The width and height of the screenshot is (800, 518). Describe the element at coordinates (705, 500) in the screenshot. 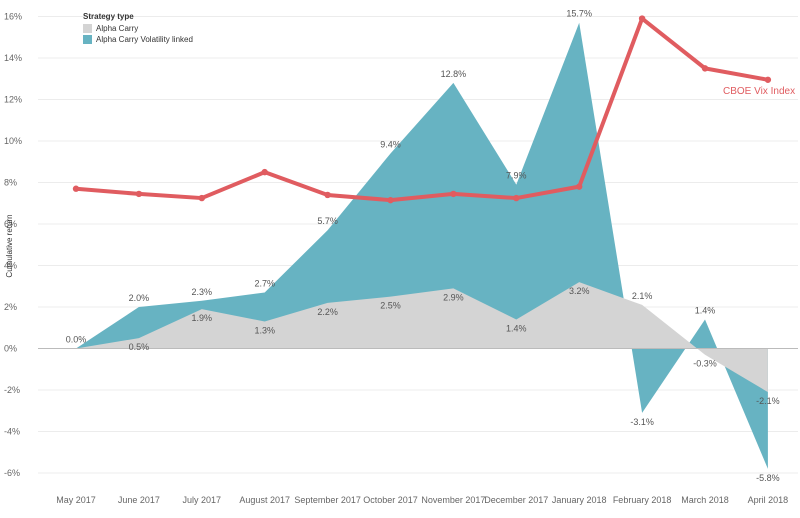

I see `x-tick-label: March 2018` at that location.